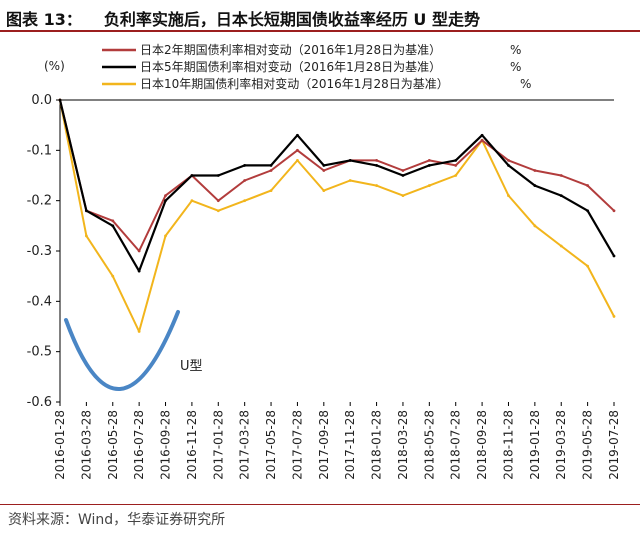 This screenshot has width=640, height=544. What do you see at coordinates (561, 445) in the screenshot?
I see `x-tick-label: 2019-03-28` at bounding box center [561, 445].